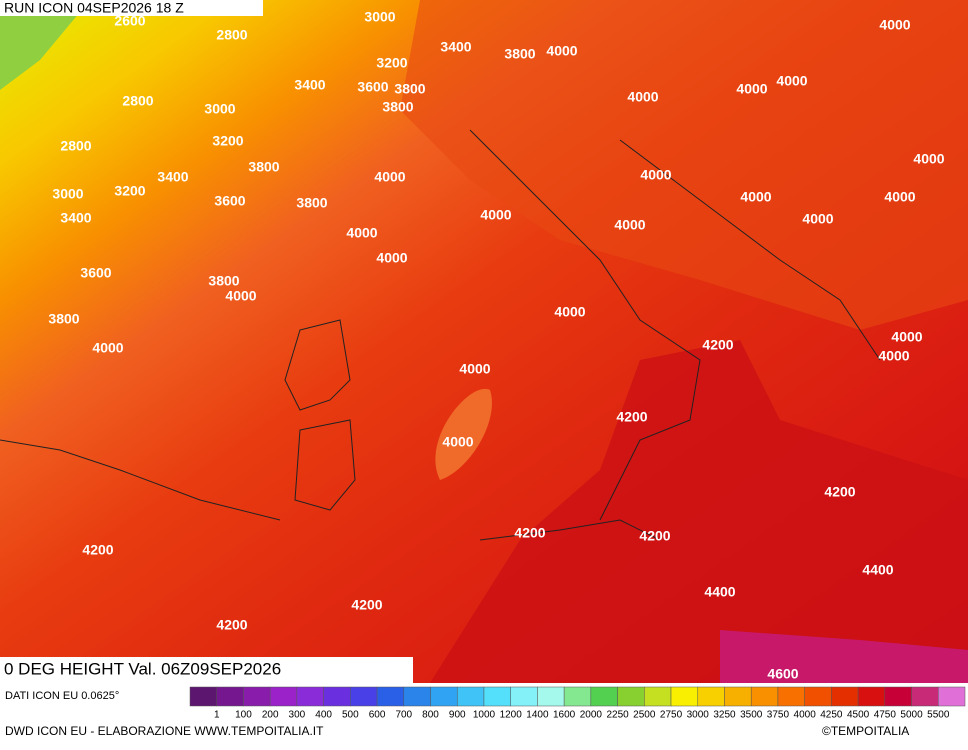  I want to click on legend-label: 4000, so click(805, 715).